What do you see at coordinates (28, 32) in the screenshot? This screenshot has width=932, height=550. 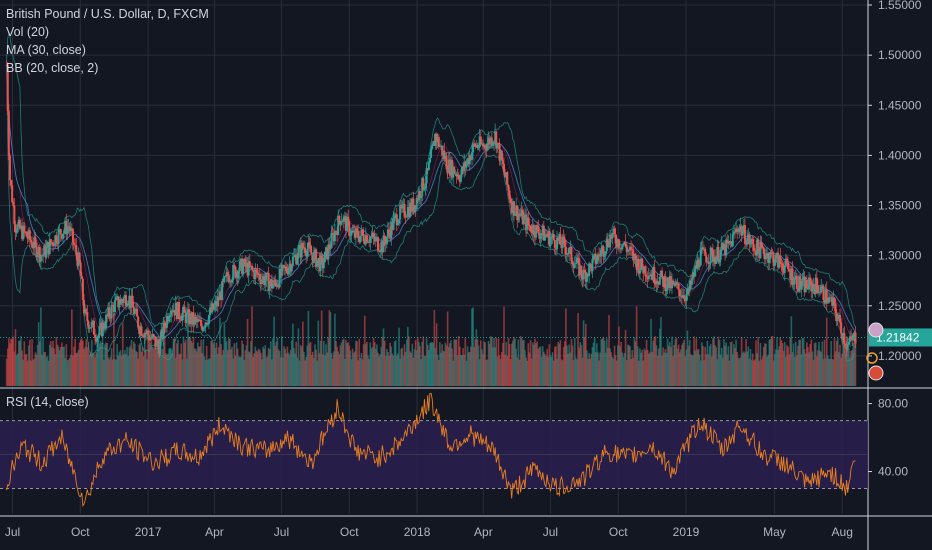 I see `volume-legend: Vol (20)` at bounding box center [28, 32].